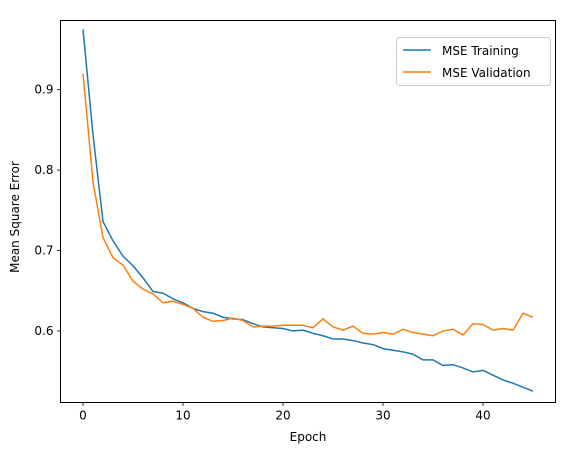  I want to click on x-tick-label: 10, so click(182, 416).